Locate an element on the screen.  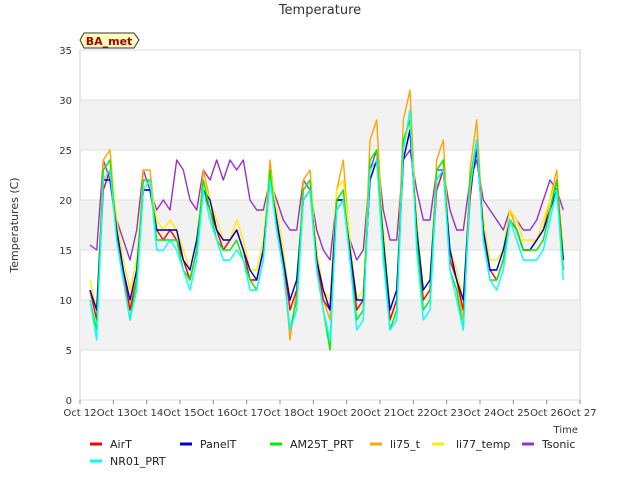
legend-label: AirT is located at coordinates (121, 444).